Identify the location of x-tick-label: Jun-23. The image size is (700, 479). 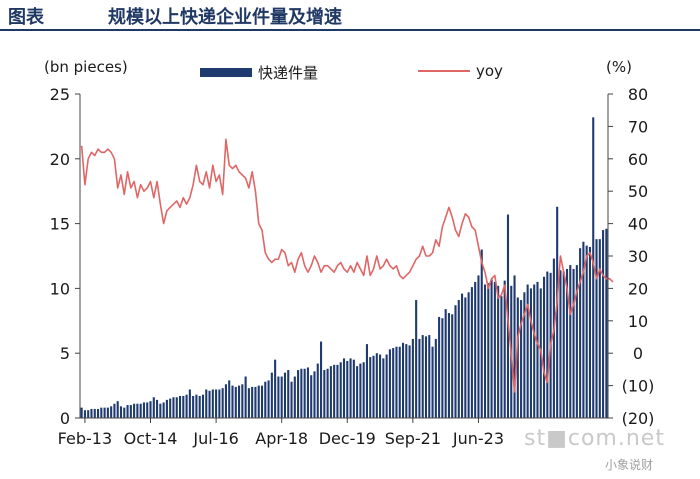
(478, 438).